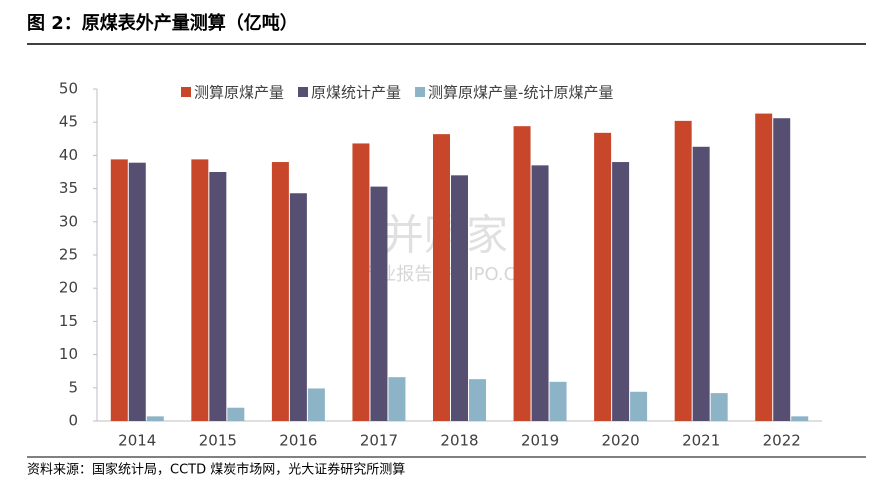 This screenshot has height=489, width=891. What do you see at coordinates (68, 288) in the screenshot?
I see `y-tick-label: 20` at bounding box center [68, 288].